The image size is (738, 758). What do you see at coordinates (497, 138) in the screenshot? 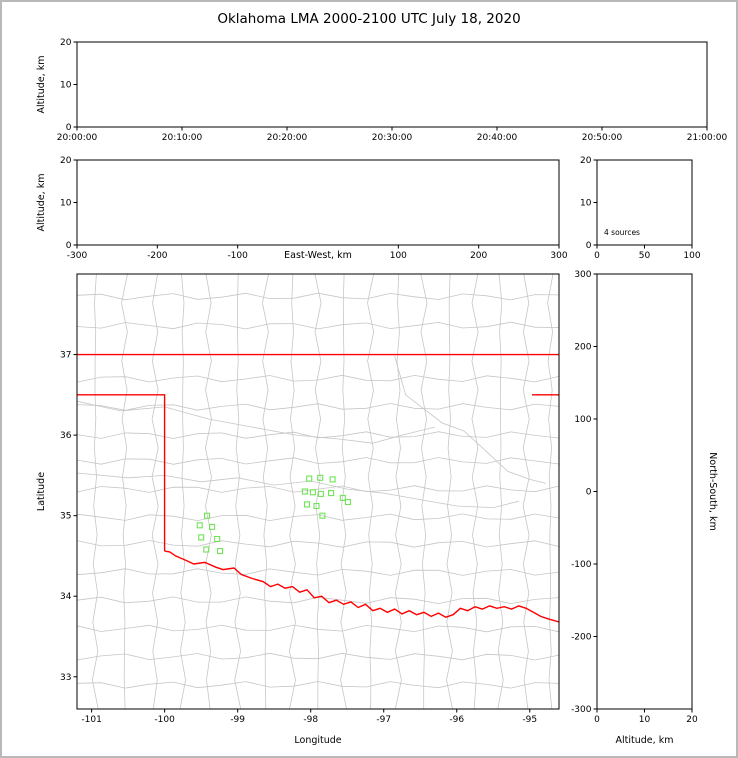
I see `x-tick-label: 20:40:00` at bounding box center [497, 138].